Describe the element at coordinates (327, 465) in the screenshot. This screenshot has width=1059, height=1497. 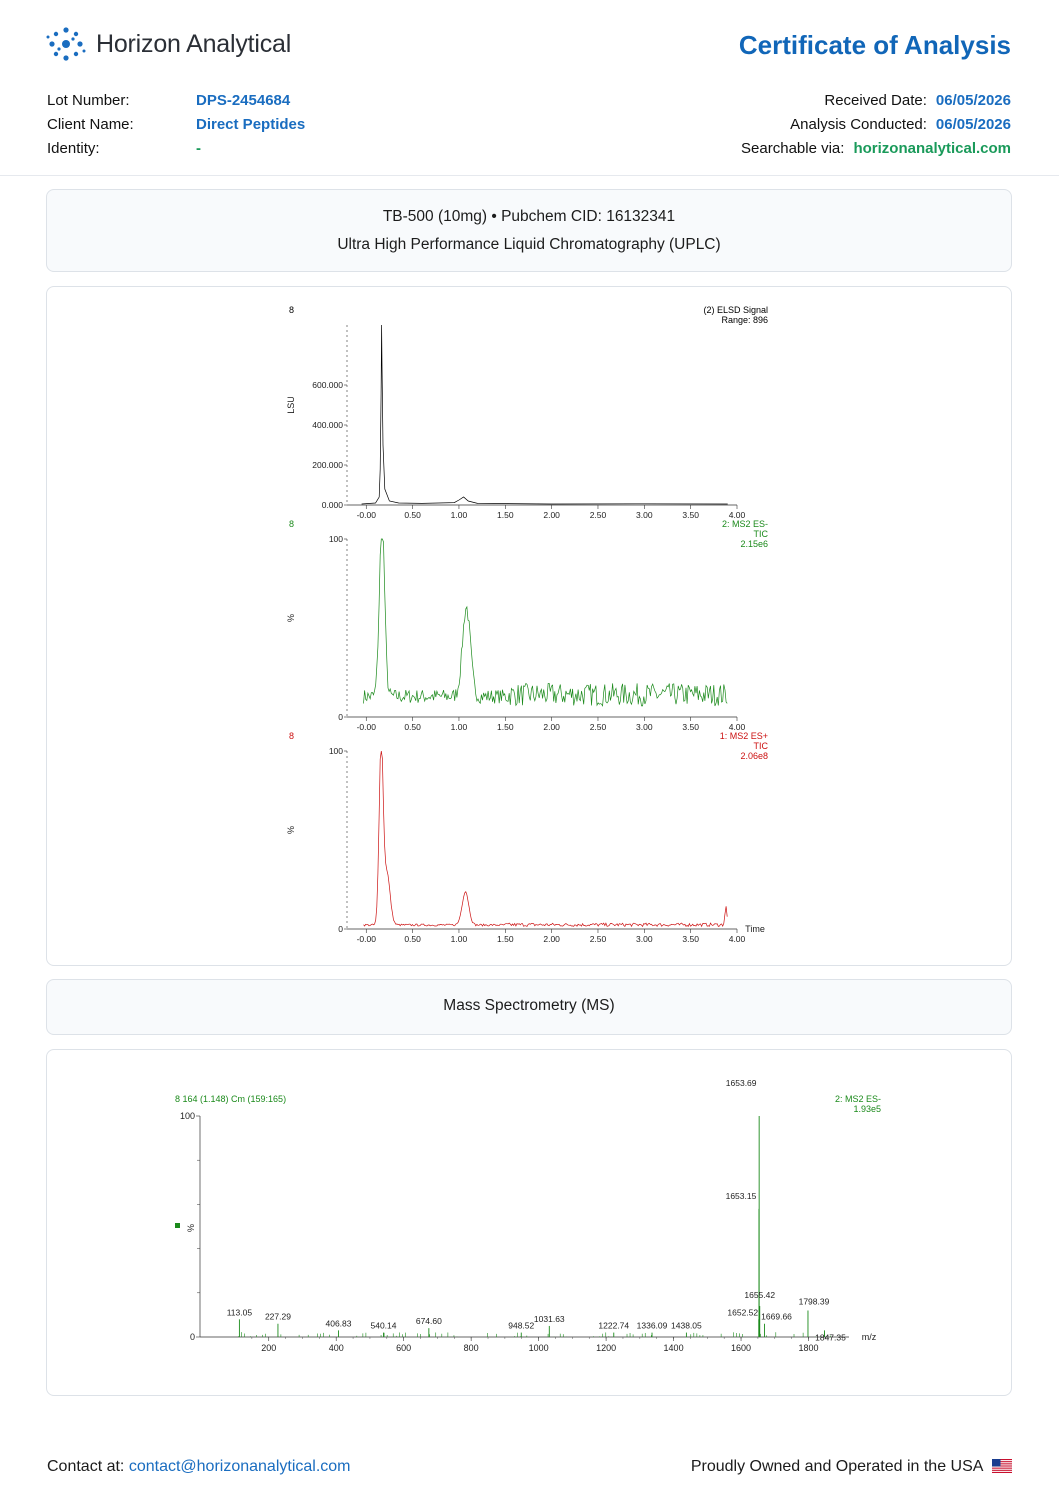
I see `y-tick-label: 200.000` at that location.